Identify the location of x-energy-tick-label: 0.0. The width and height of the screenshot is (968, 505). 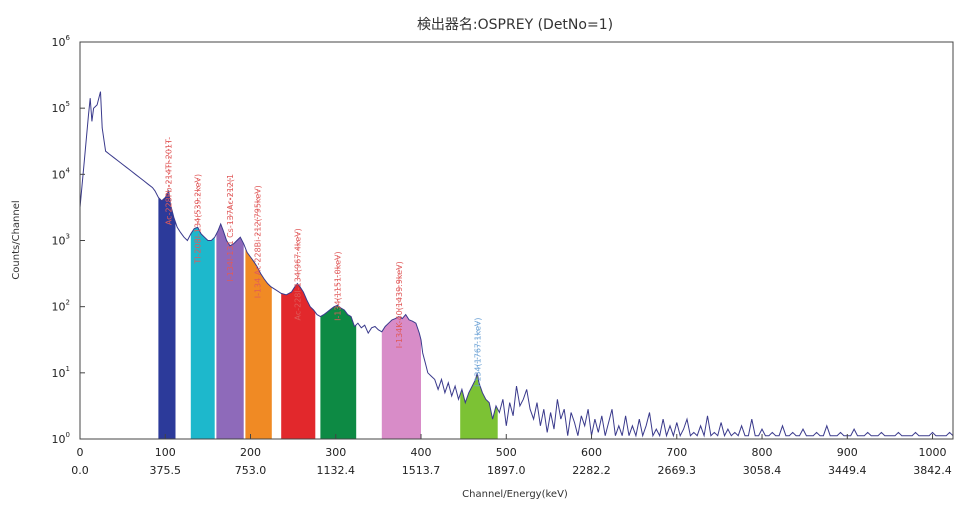
(80, 470).